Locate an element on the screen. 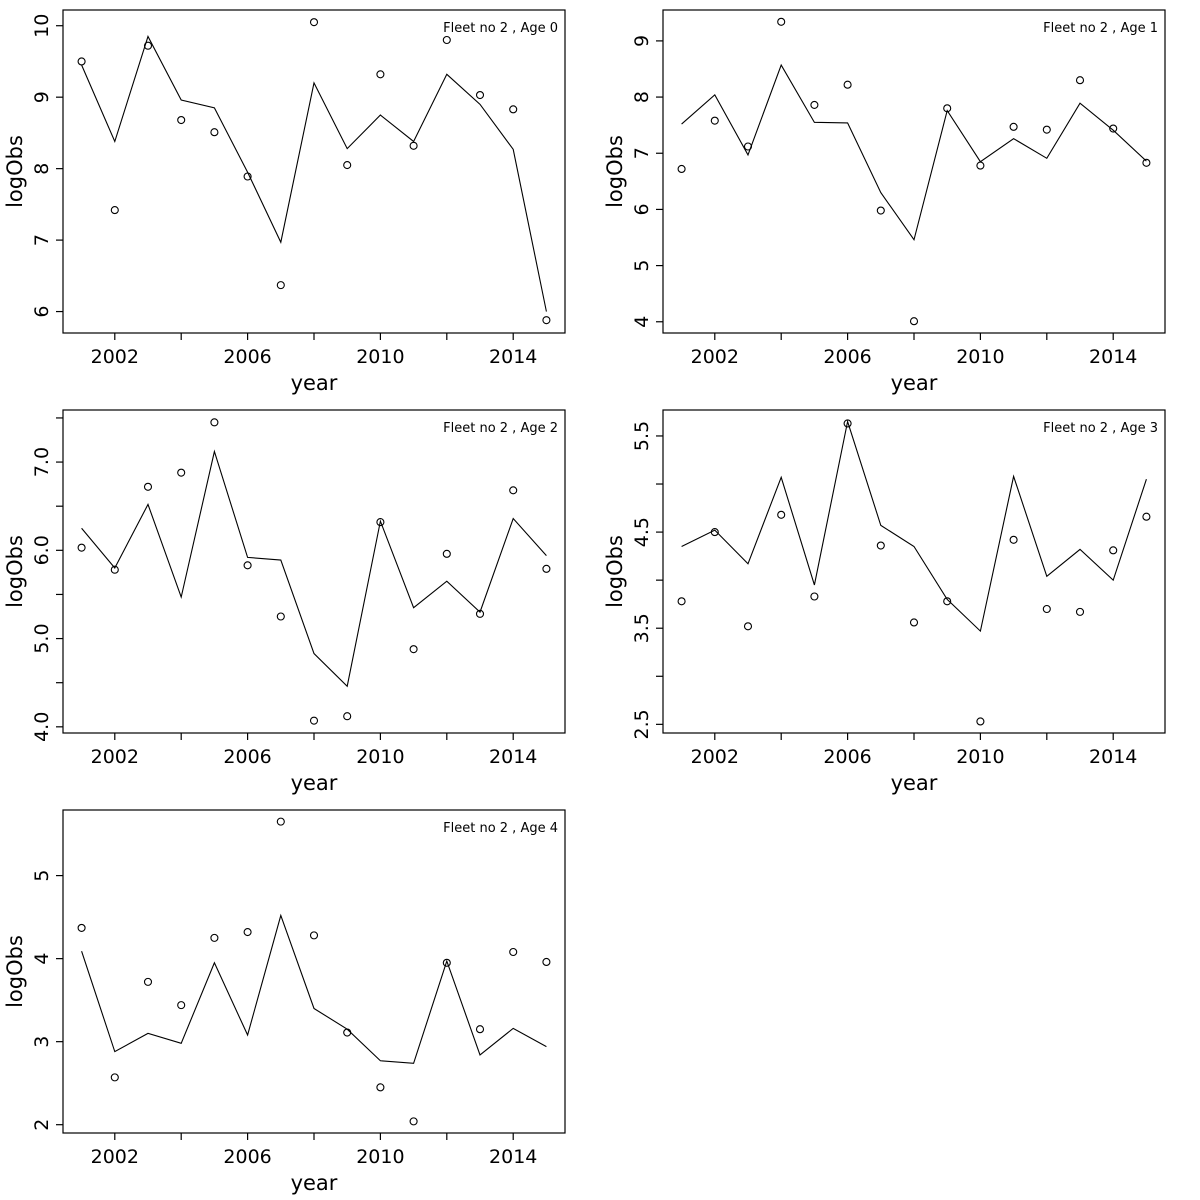  y-tick-label: 4.5 is located at coordinates (642, 532).